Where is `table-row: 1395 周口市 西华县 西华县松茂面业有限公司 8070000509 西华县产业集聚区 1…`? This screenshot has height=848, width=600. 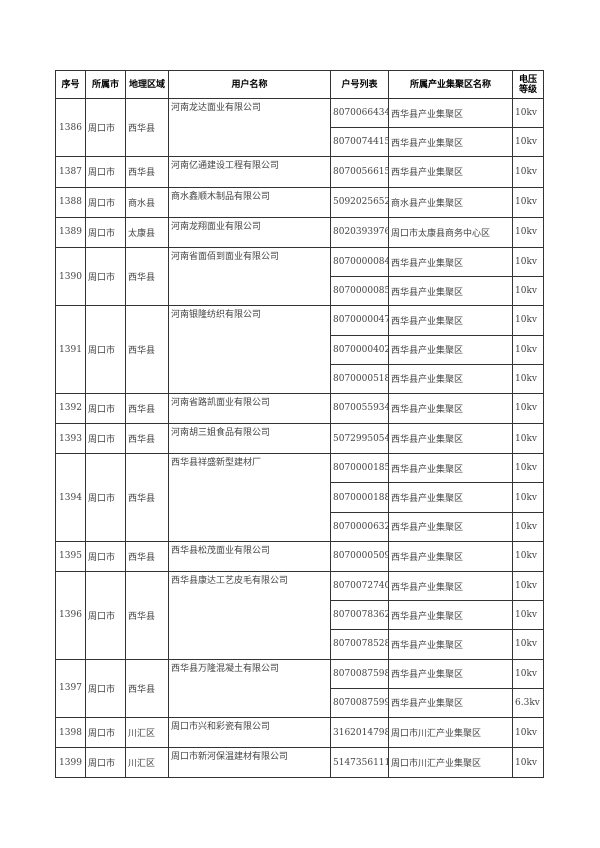 table-row: 1395 周口市 西华县 西华县松茂面业有限公司 8070000509 西华县产业集聚区 1… is located at coordinates (299, 556).